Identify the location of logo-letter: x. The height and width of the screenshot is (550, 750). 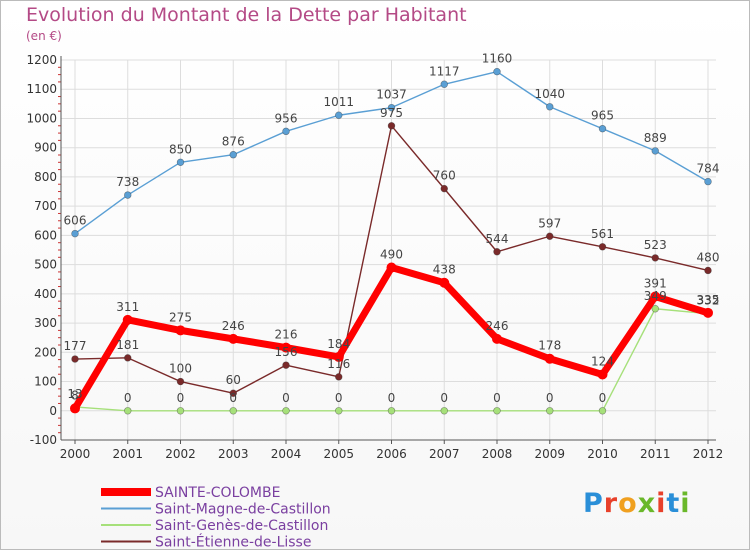
(647, 503).